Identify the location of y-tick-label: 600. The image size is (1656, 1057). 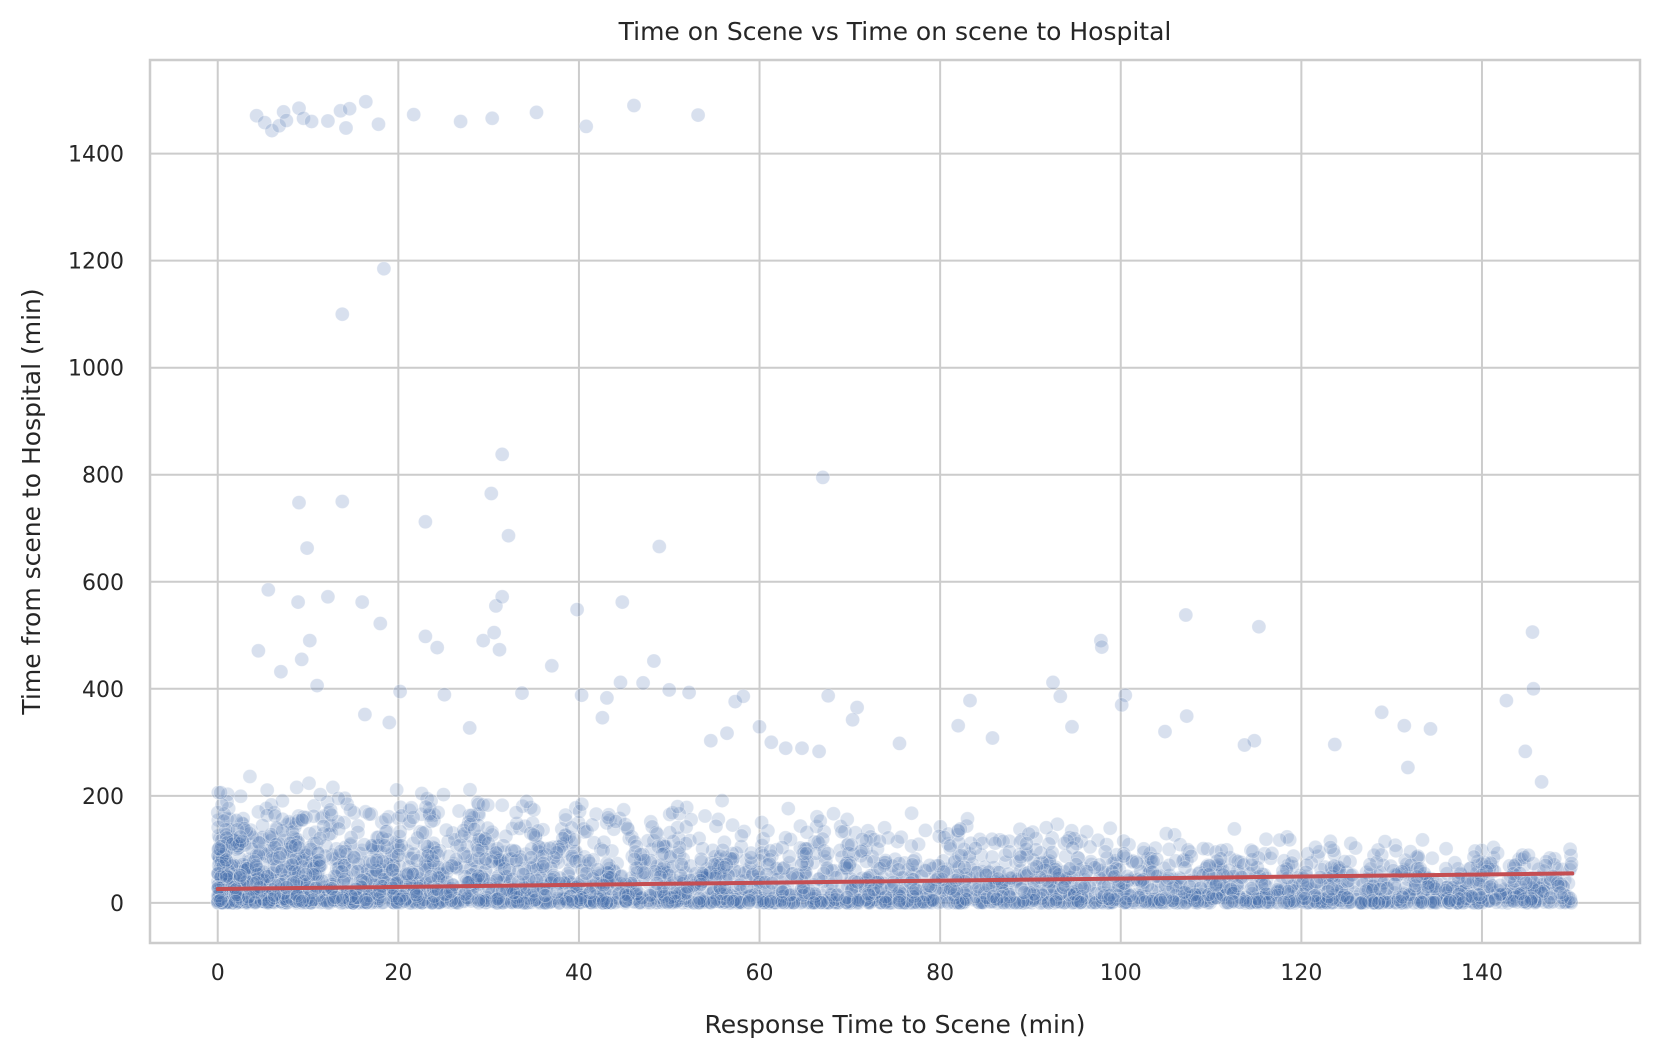
(103, 583).